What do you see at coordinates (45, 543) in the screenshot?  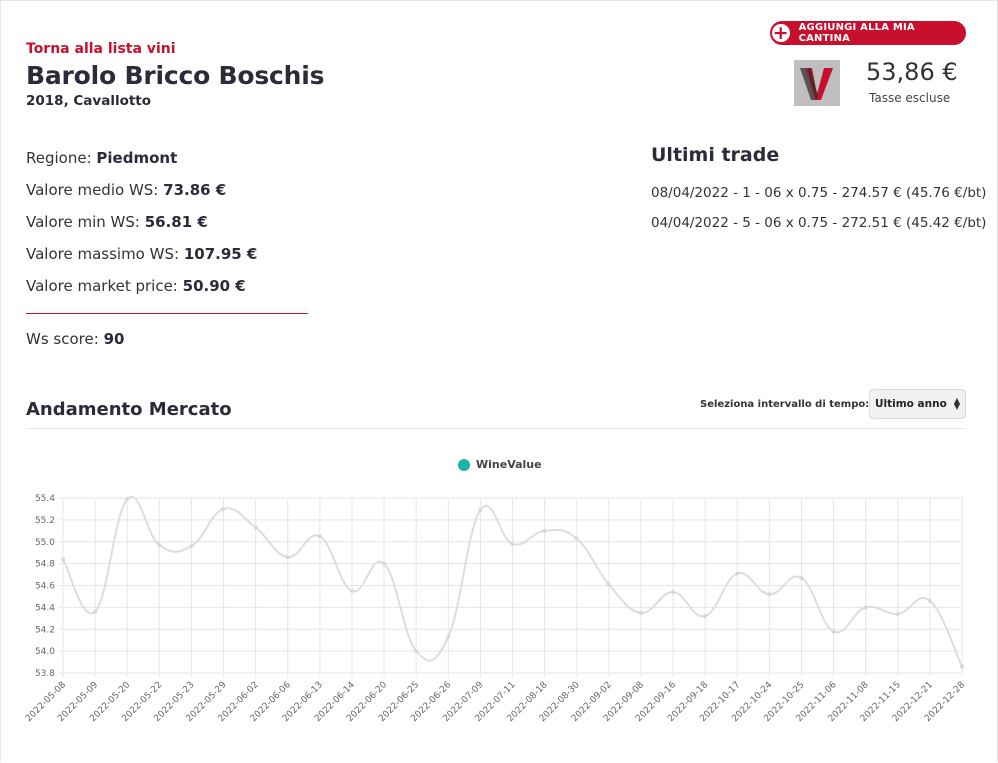 I see `y-tick-label: 55.0` at bounding box center [45, 543].